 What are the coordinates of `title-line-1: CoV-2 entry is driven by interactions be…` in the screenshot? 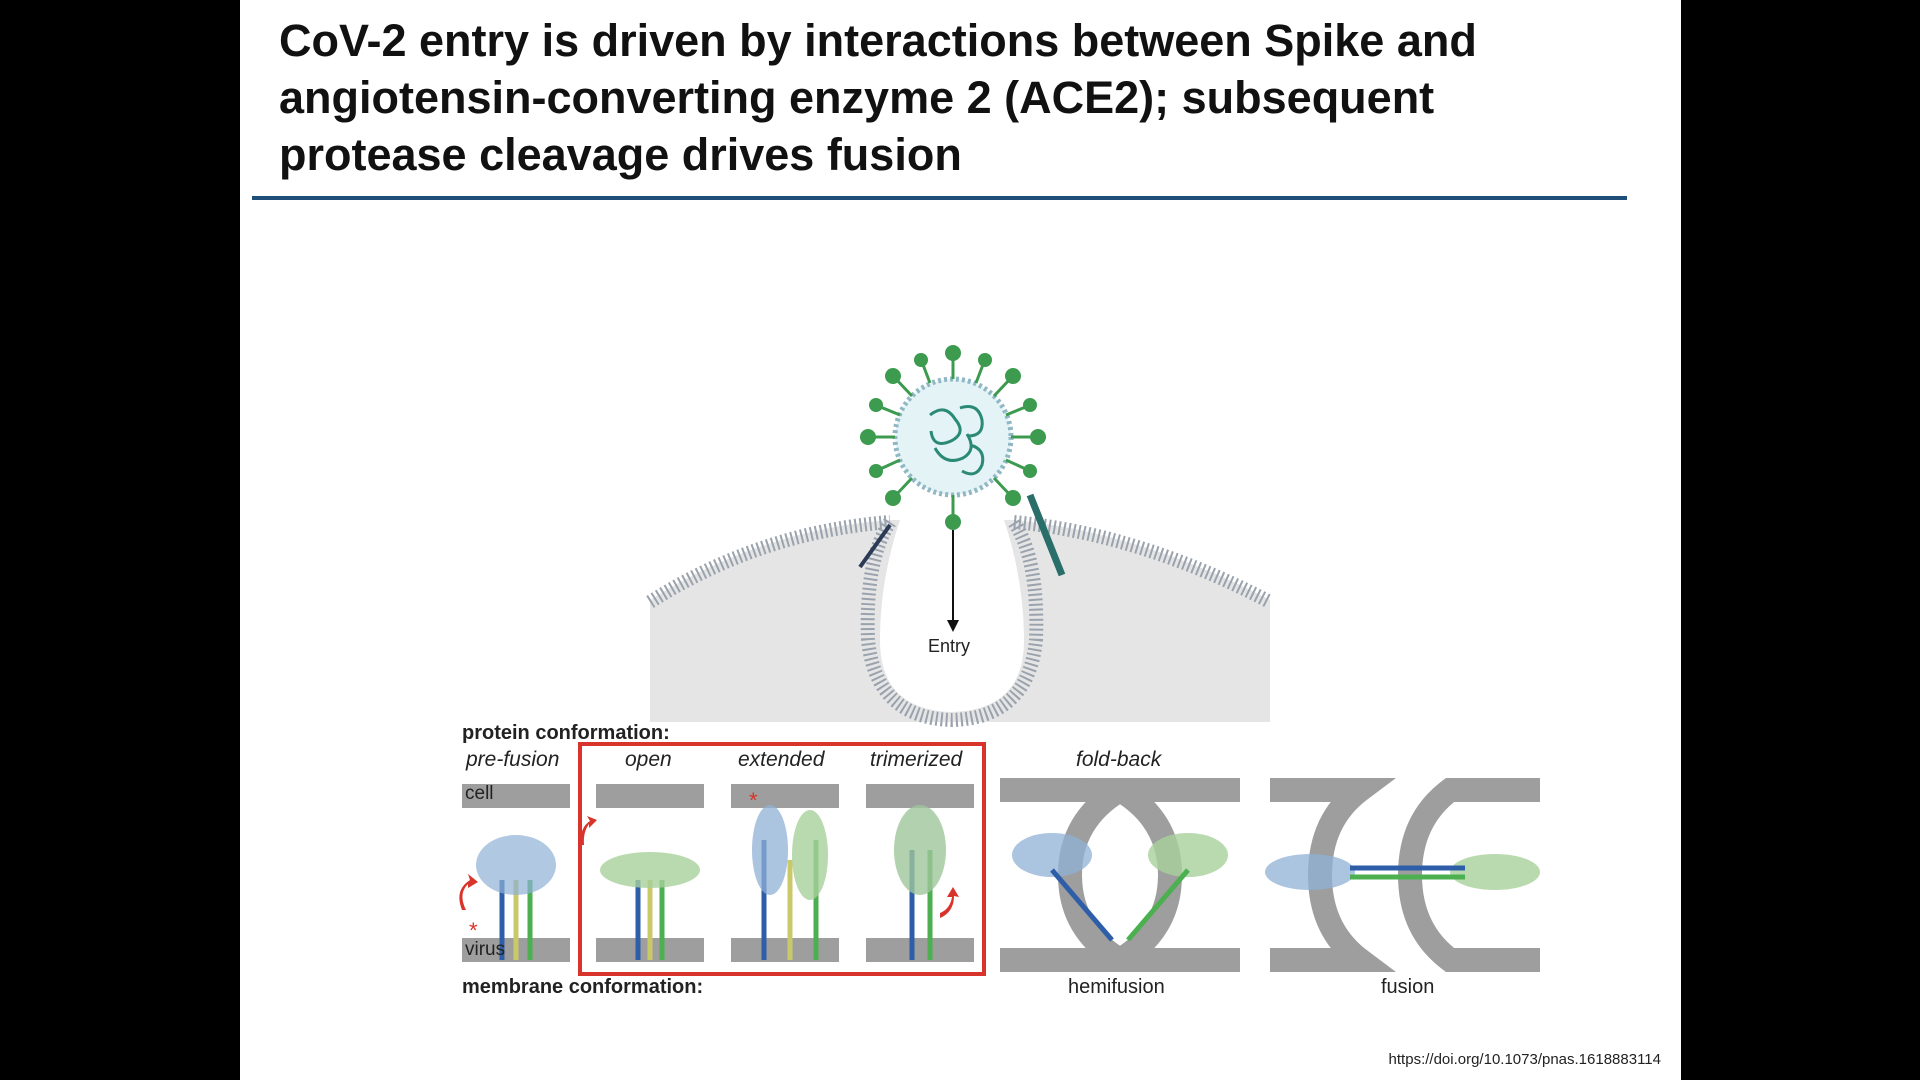 It's located at (878, 40).